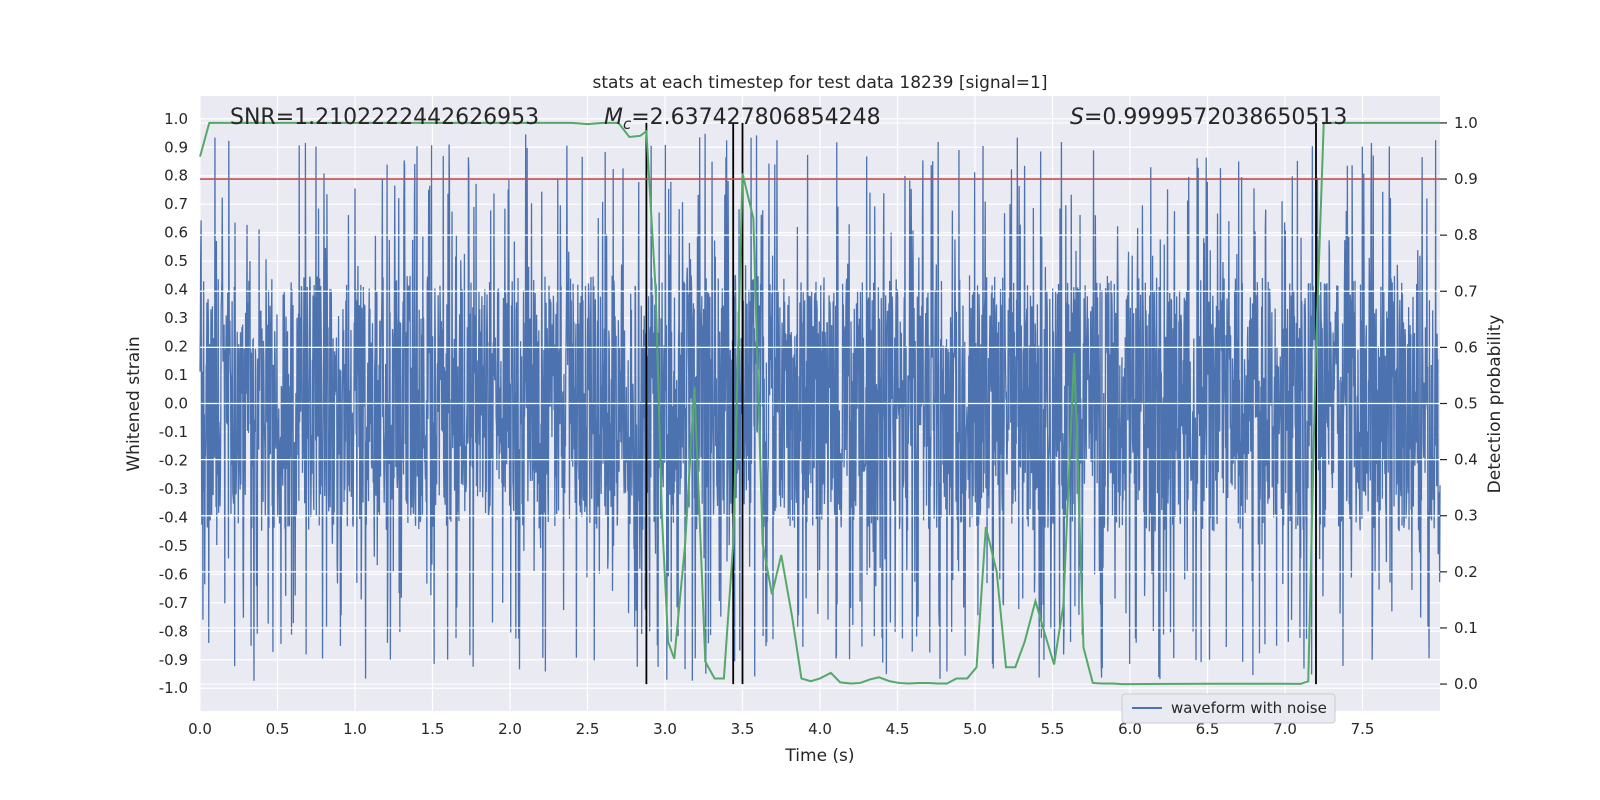 This screenshot has width=1600, height=800. Describe the element at coordinates (176, 290) in the screenshot. I see `y-tick-label: 0.4` at that location.